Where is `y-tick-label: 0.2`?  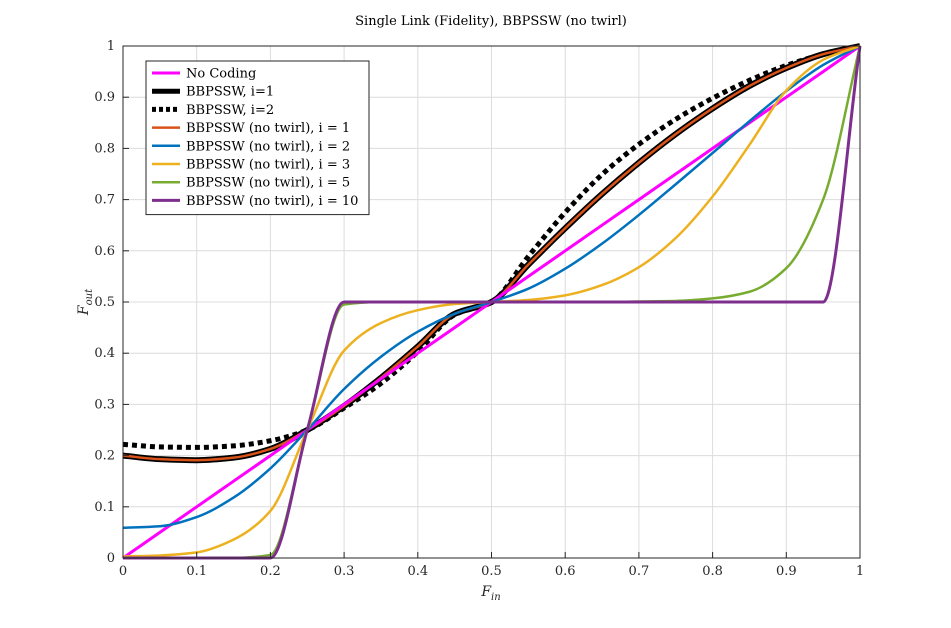
y-tick-label: 0.2 is located at coordinates (104, 456).